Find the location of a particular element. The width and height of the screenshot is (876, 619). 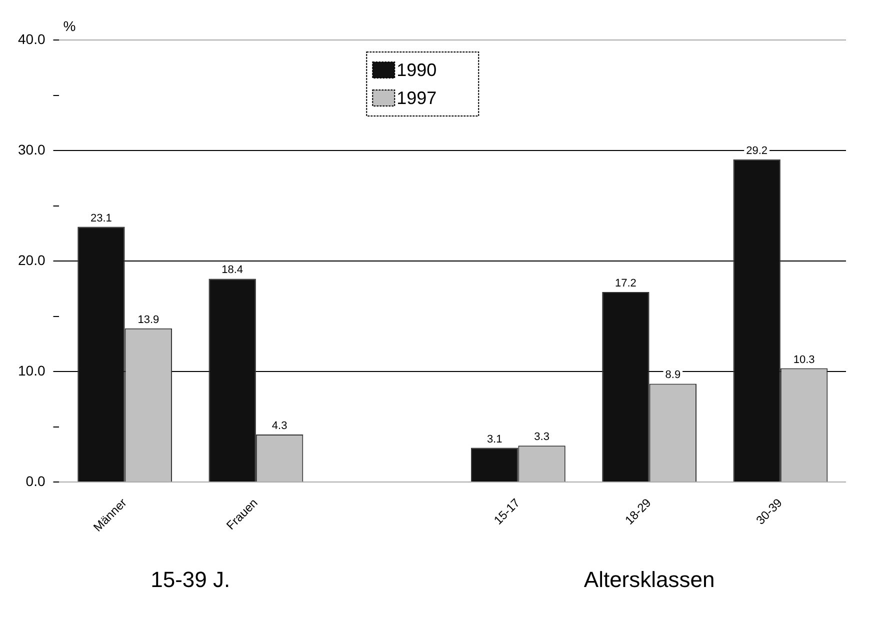

data-label: 23.1 is located at coordinates (101, 218).